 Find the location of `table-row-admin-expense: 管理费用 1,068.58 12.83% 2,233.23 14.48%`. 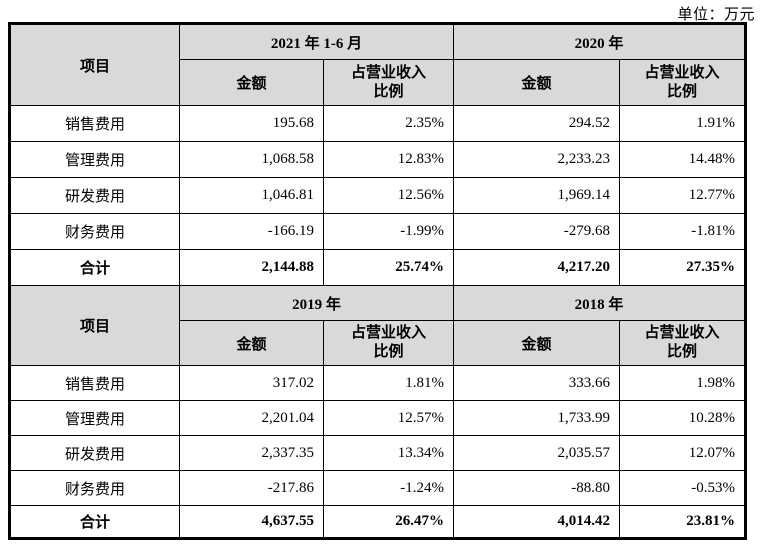

table-row-admin-expense: 管理费用 1,068.58 12.83% 2,233.23 14.48% is located at coordinates (378, 159).